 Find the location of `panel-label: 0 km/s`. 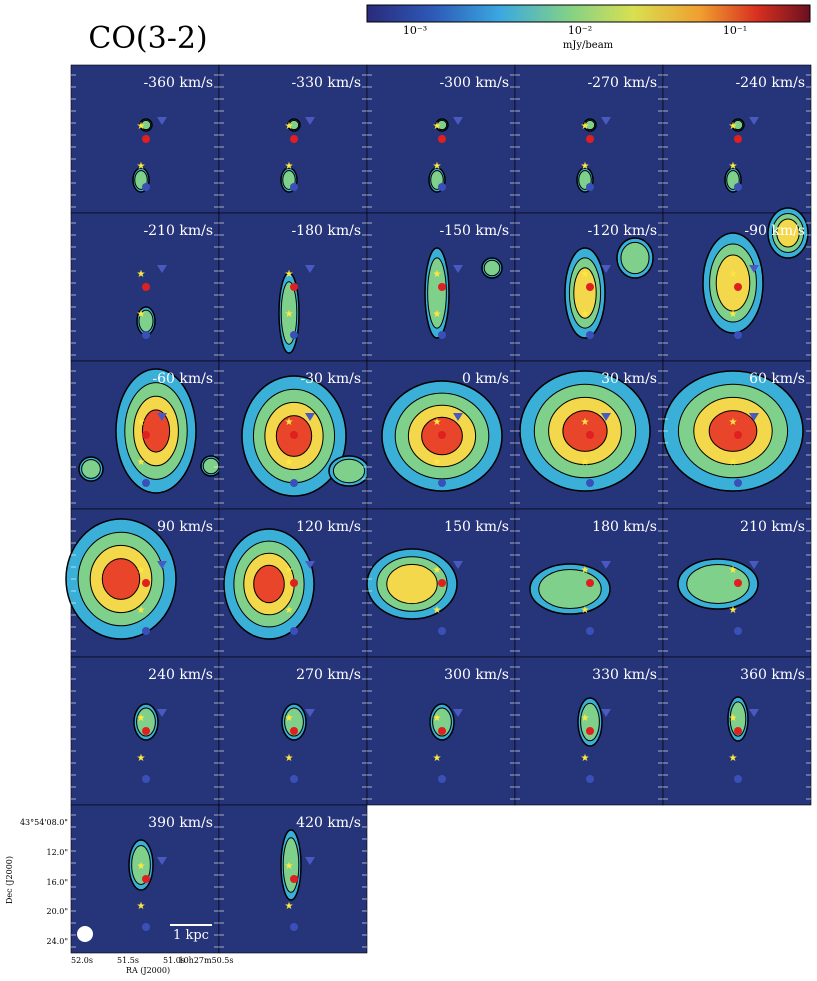

panel-label: 0 km/s is located at coordinates (485, 379).